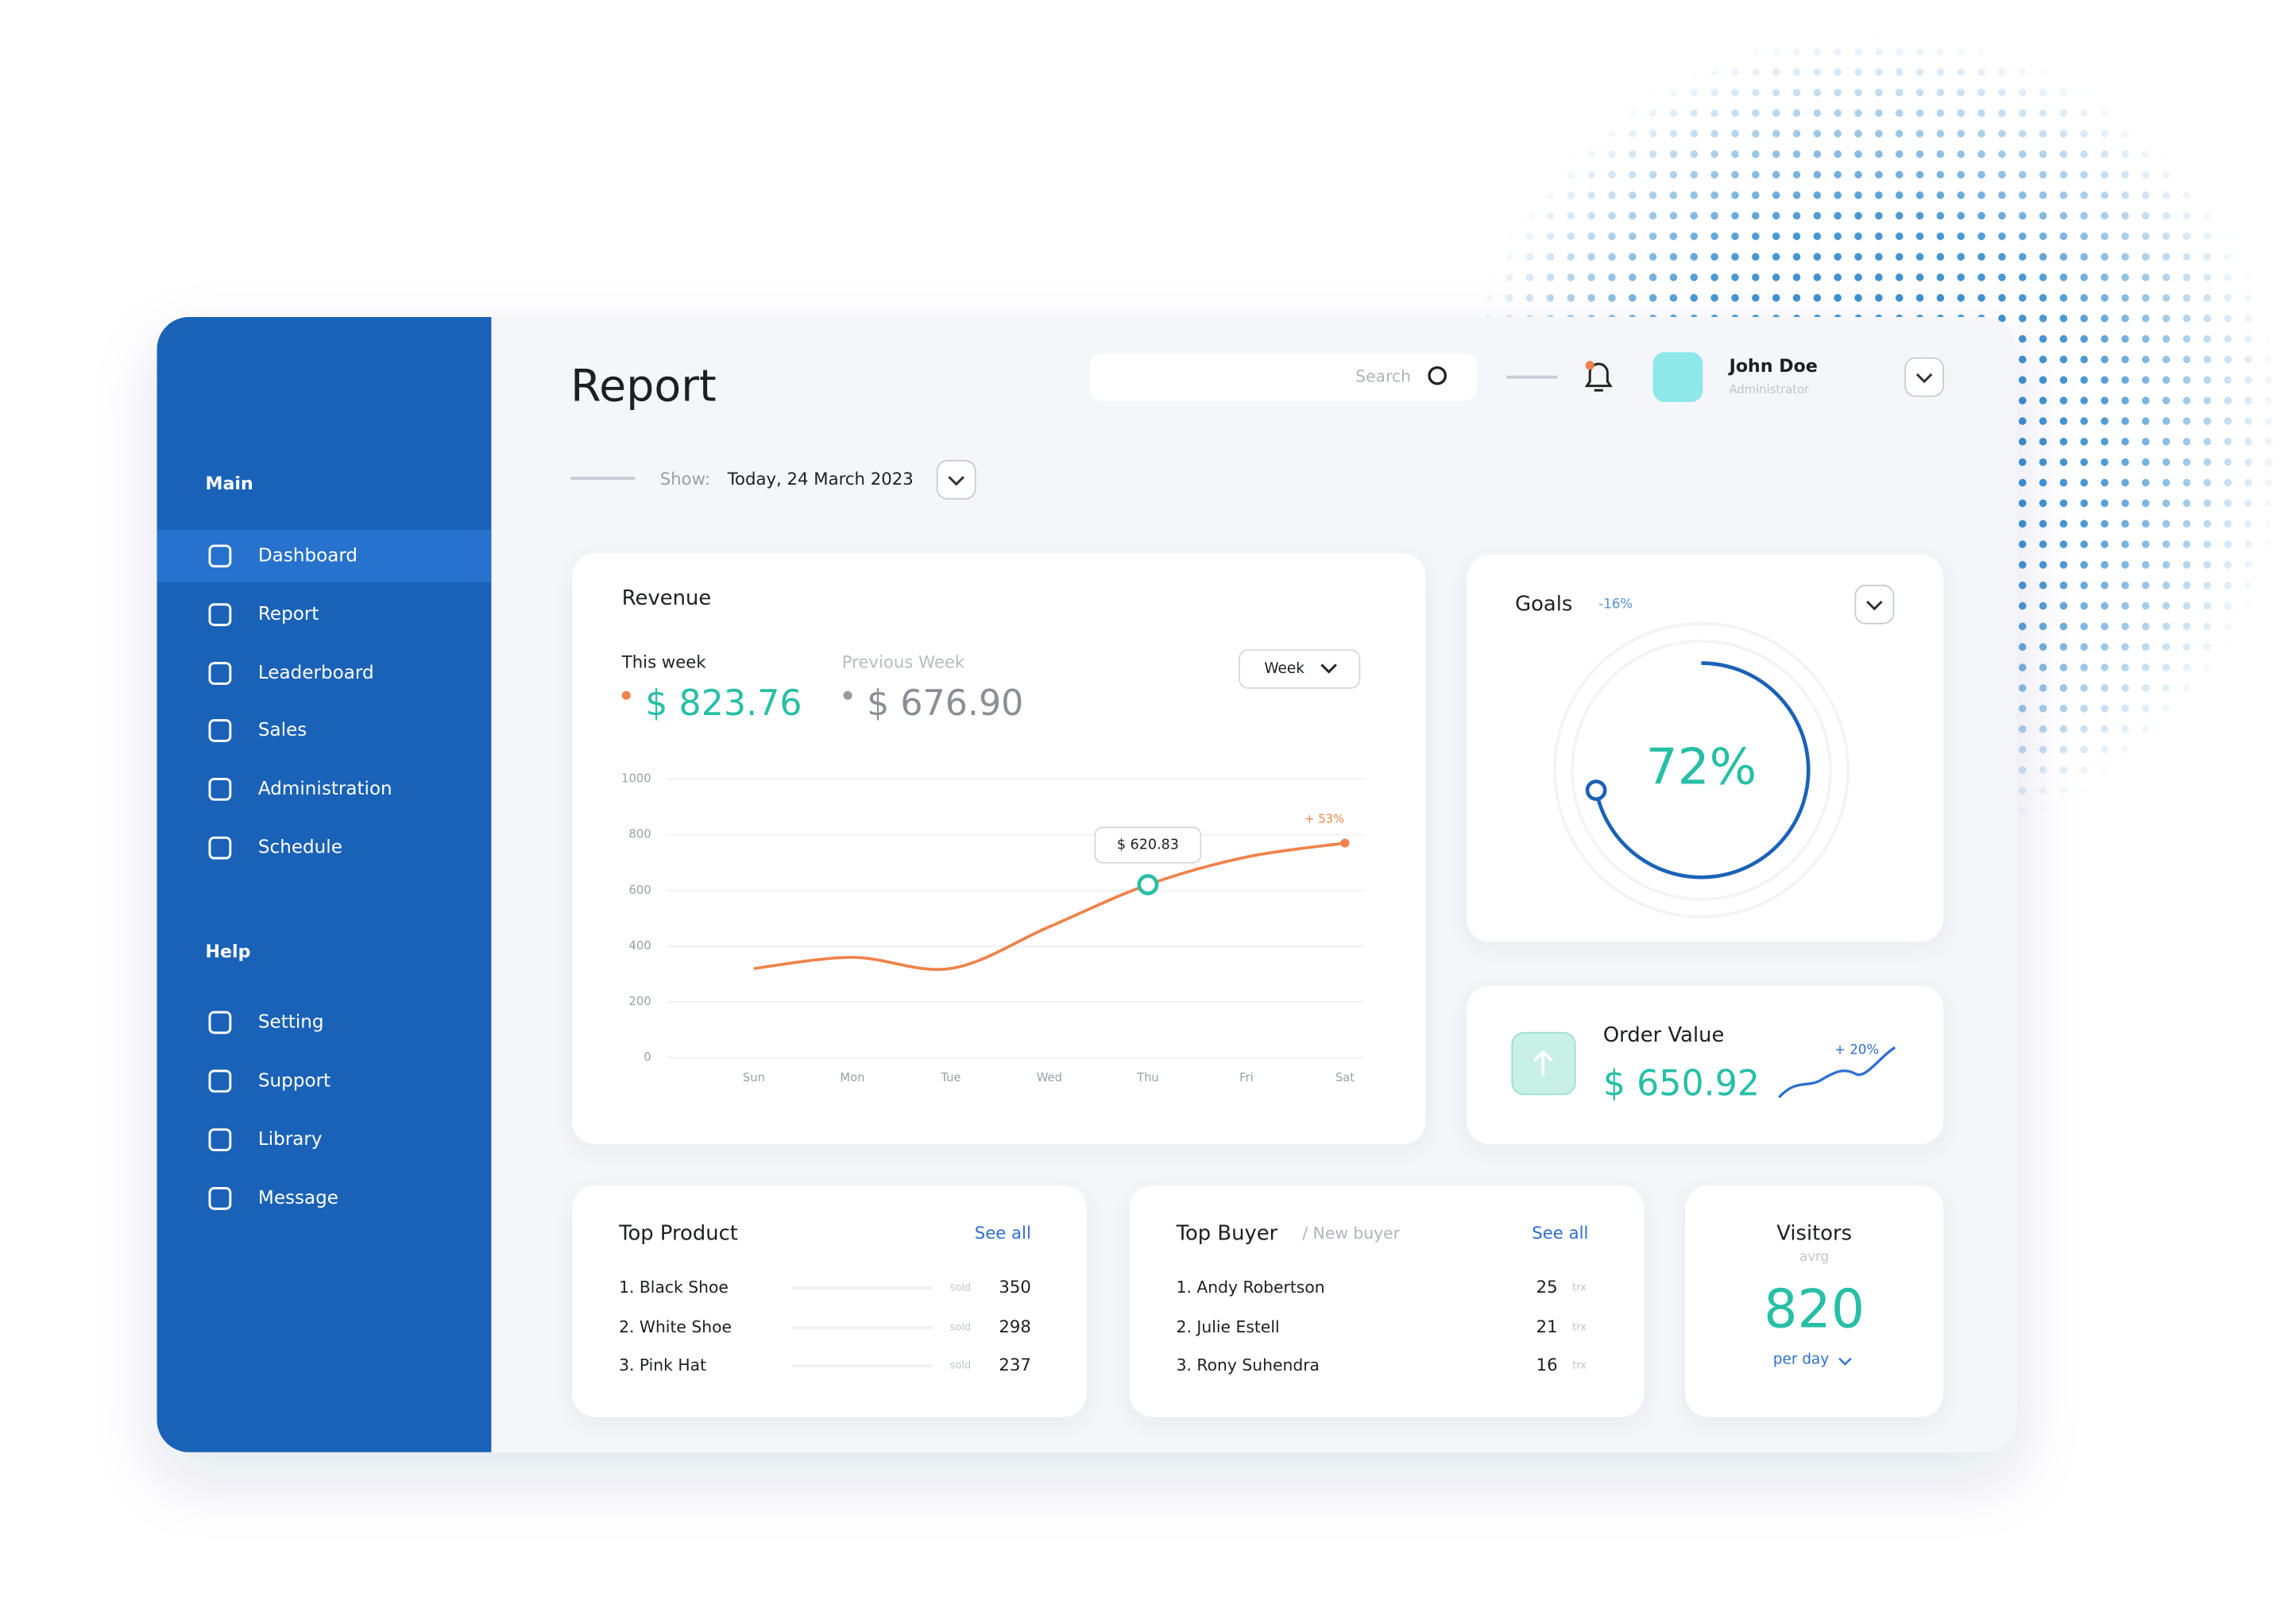 This screenshot has width=2288, height=1624. I want to click on sidebar-section-title: Help, so click(227, 952).